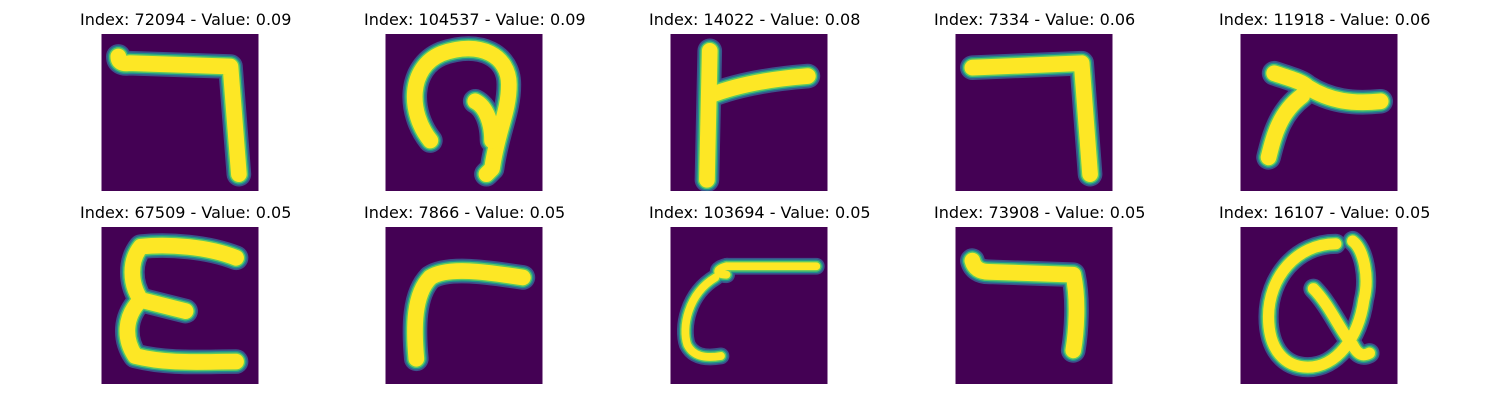 The image size is (1500, 400). I want to click on panel-title: Index: 103694 - Value: 0.05, so click(760, 212).